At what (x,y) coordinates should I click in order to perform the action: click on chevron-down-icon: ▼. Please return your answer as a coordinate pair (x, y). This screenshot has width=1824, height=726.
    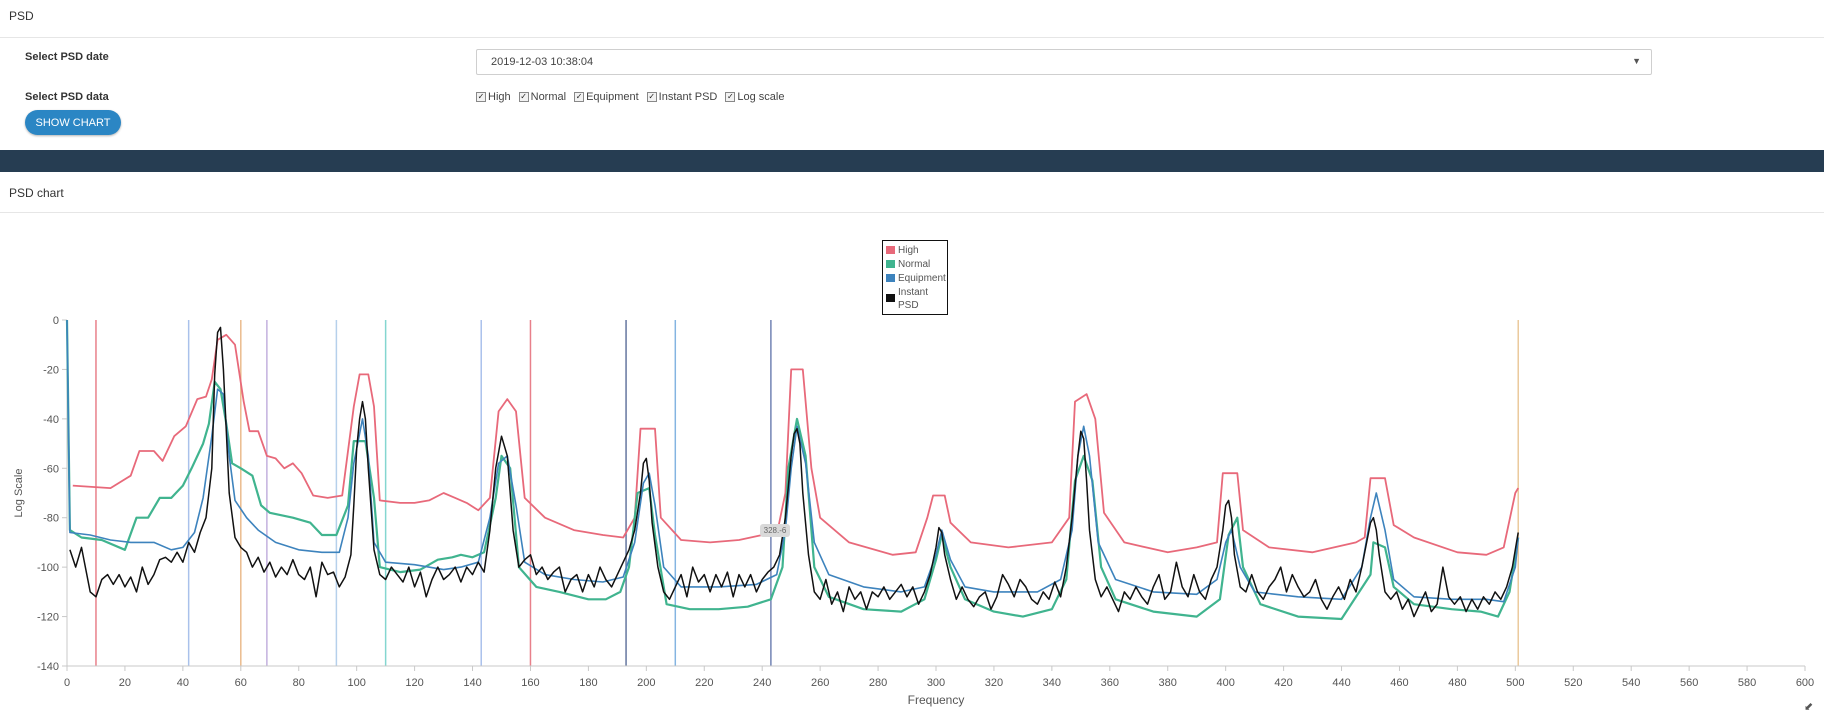
    Looking at the image, I should click on (1636, 61).